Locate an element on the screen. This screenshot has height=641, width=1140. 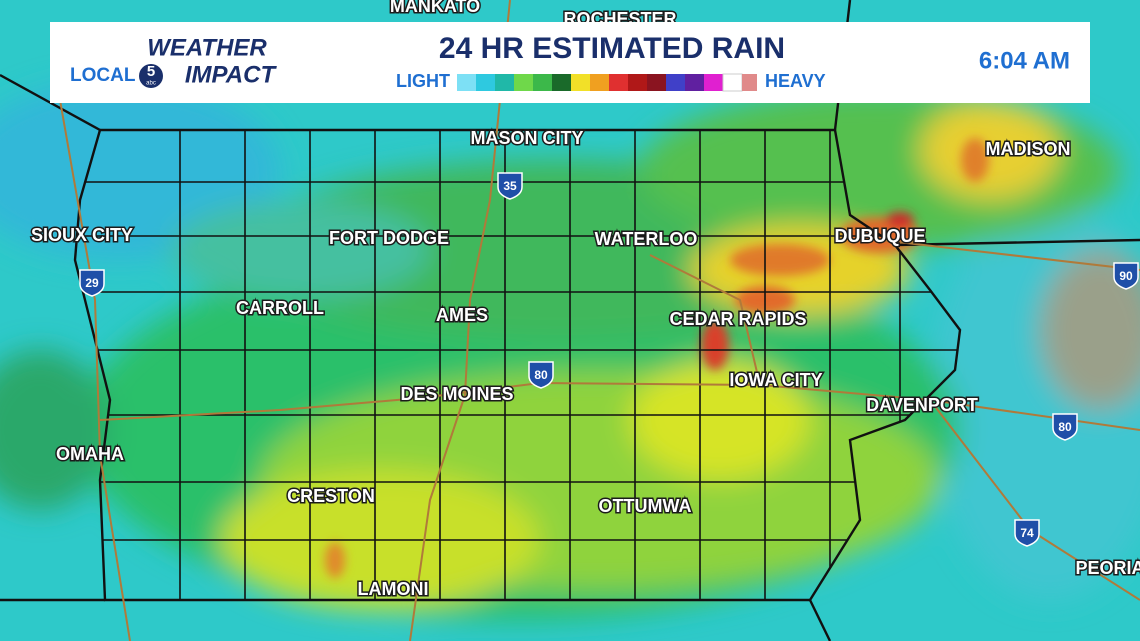
logo-weather: WEATHER is located at coordinates (207, 47).